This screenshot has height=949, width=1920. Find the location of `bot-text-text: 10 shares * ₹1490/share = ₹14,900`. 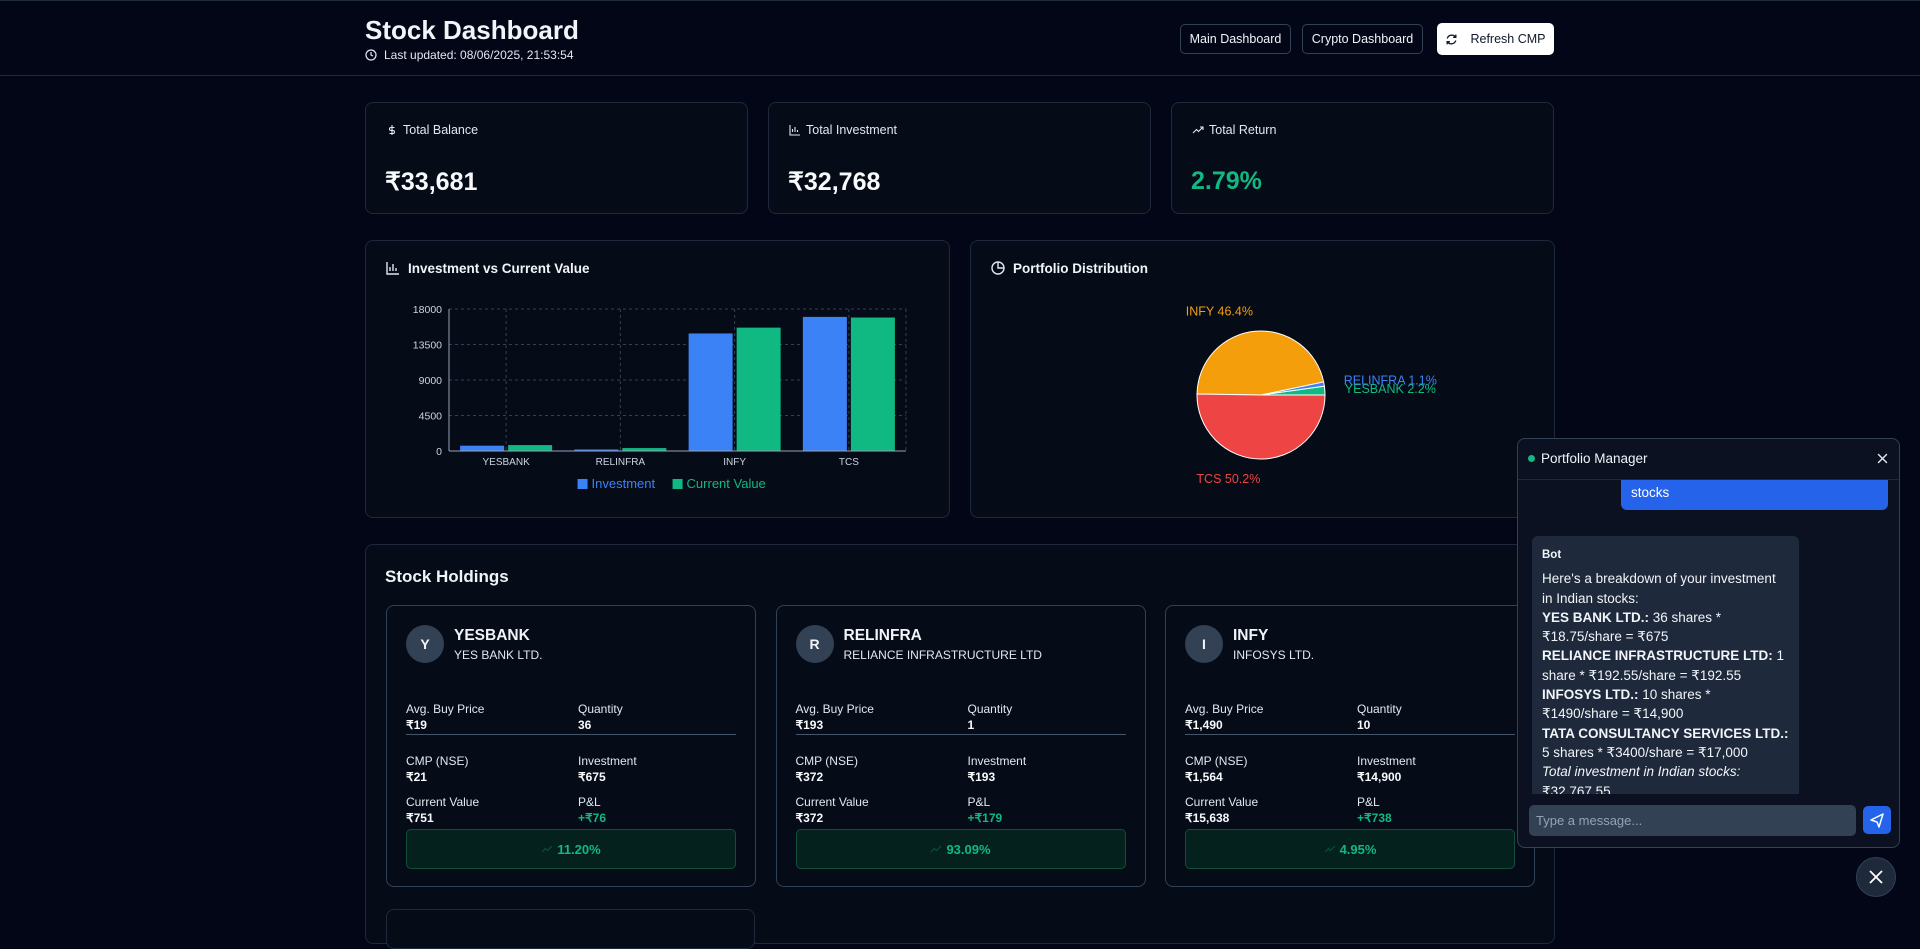

bot-text-text: 10 shares * ₹1490/share = ₹14,900 is located at coordinates (1626, 704).